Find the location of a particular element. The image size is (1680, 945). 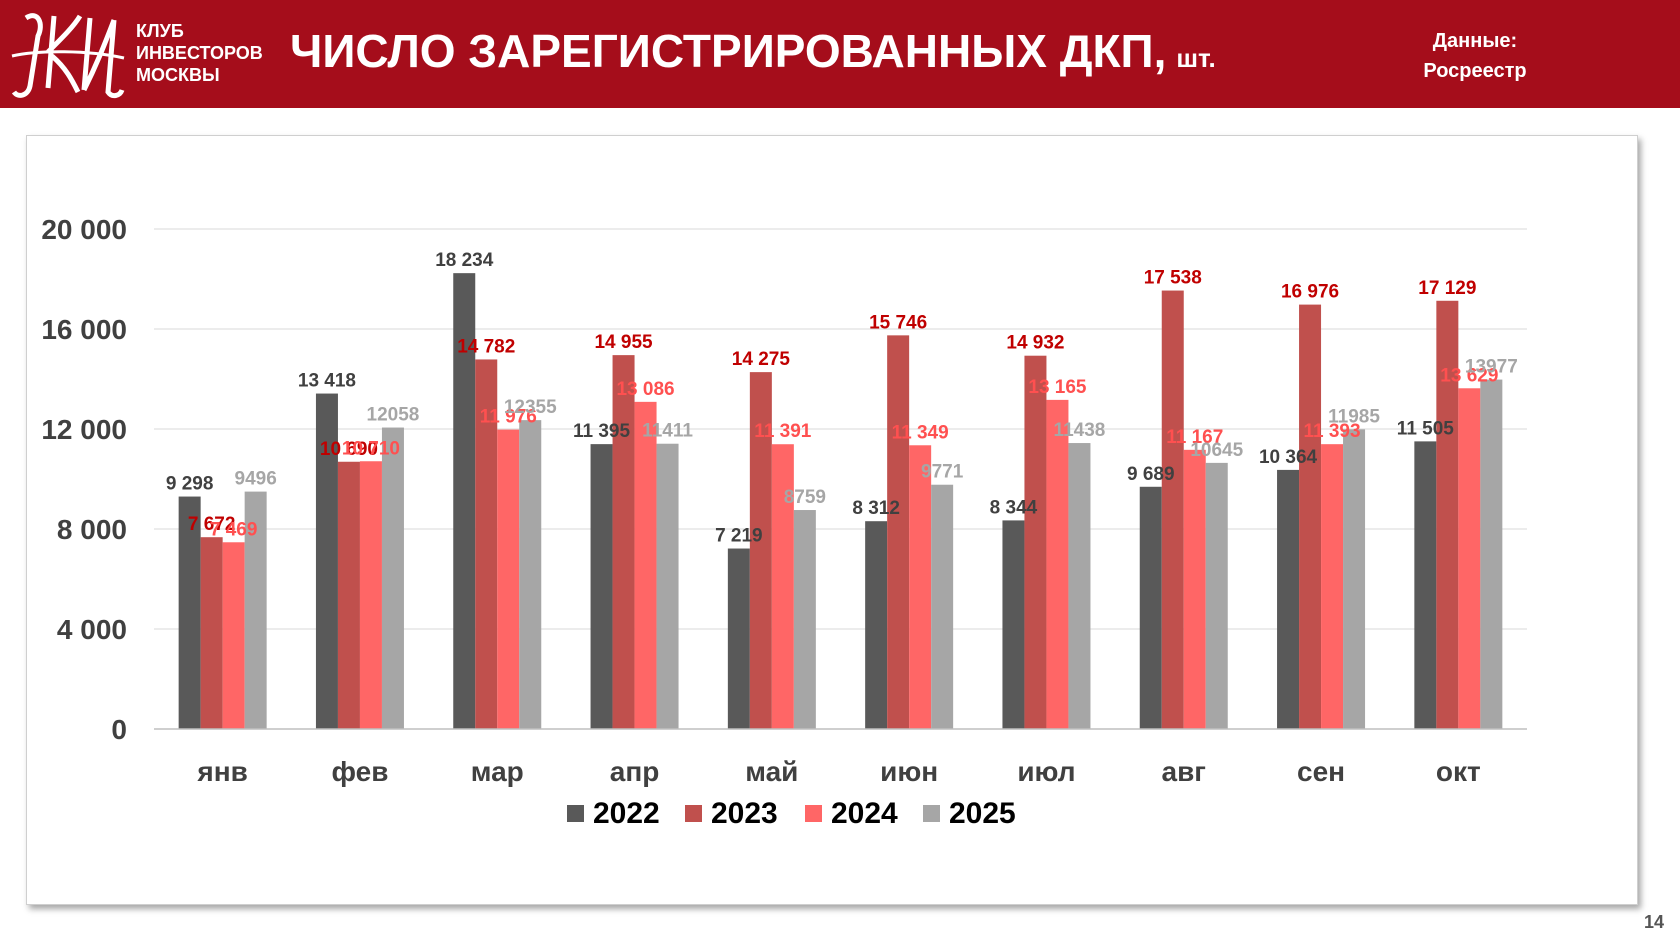

data-label-2025: 12355 is located at coordinates (530, 407).